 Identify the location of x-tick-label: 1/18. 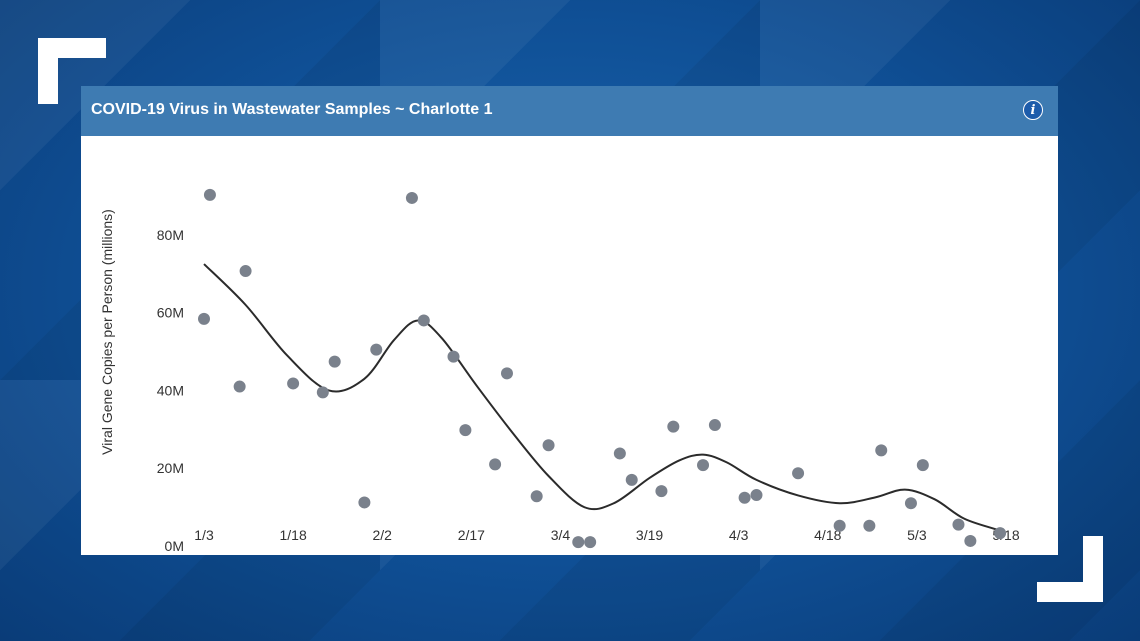
(292, 535).